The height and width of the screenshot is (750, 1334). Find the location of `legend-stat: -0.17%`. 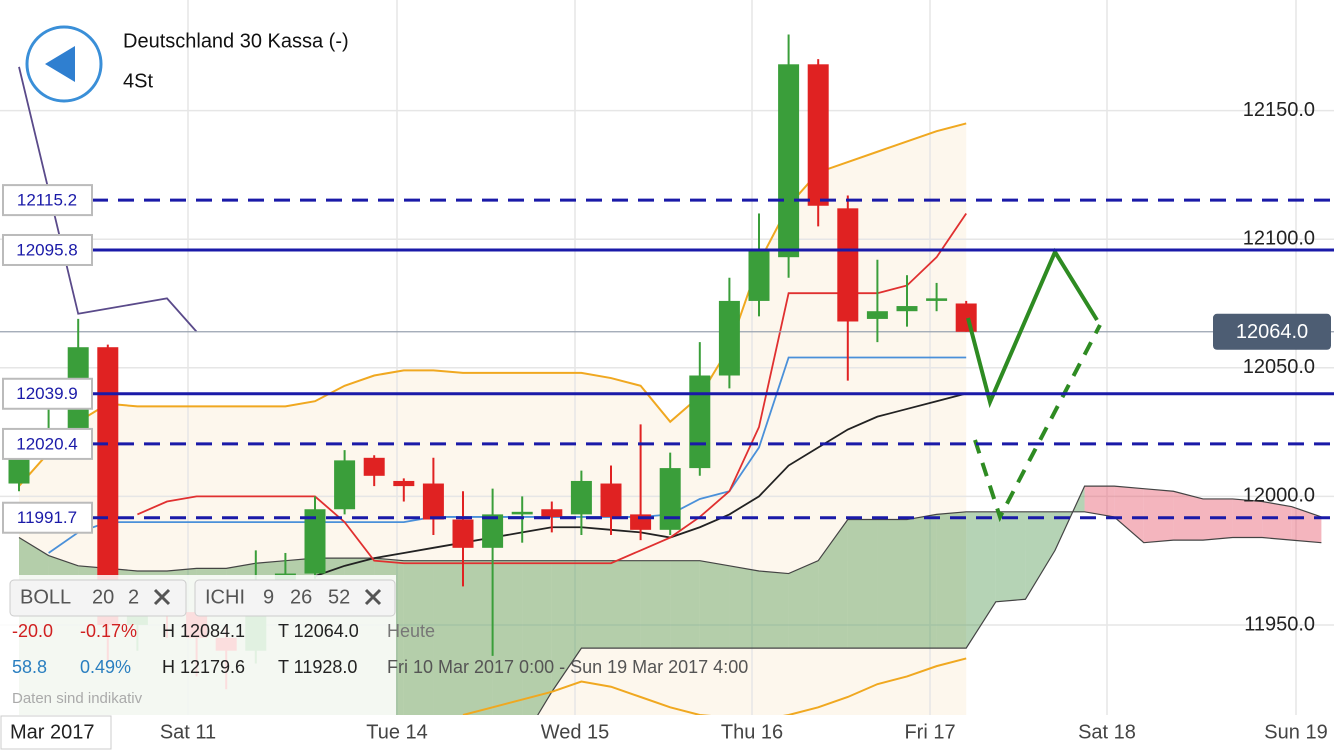

legend-stat: -0.17% is located at coordinates (108, 631).